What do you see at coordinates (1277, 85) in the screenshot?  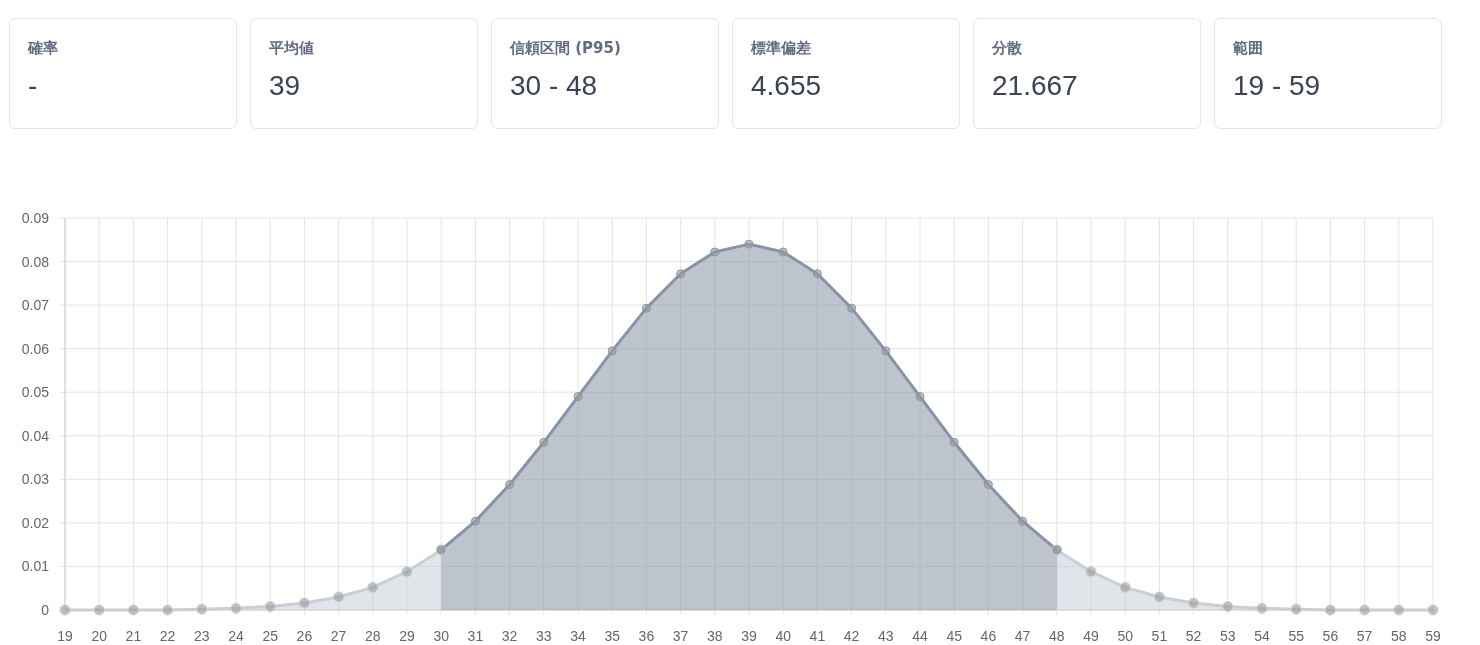 I see `text: 19 - 59` at bounding box center [1277, 85].